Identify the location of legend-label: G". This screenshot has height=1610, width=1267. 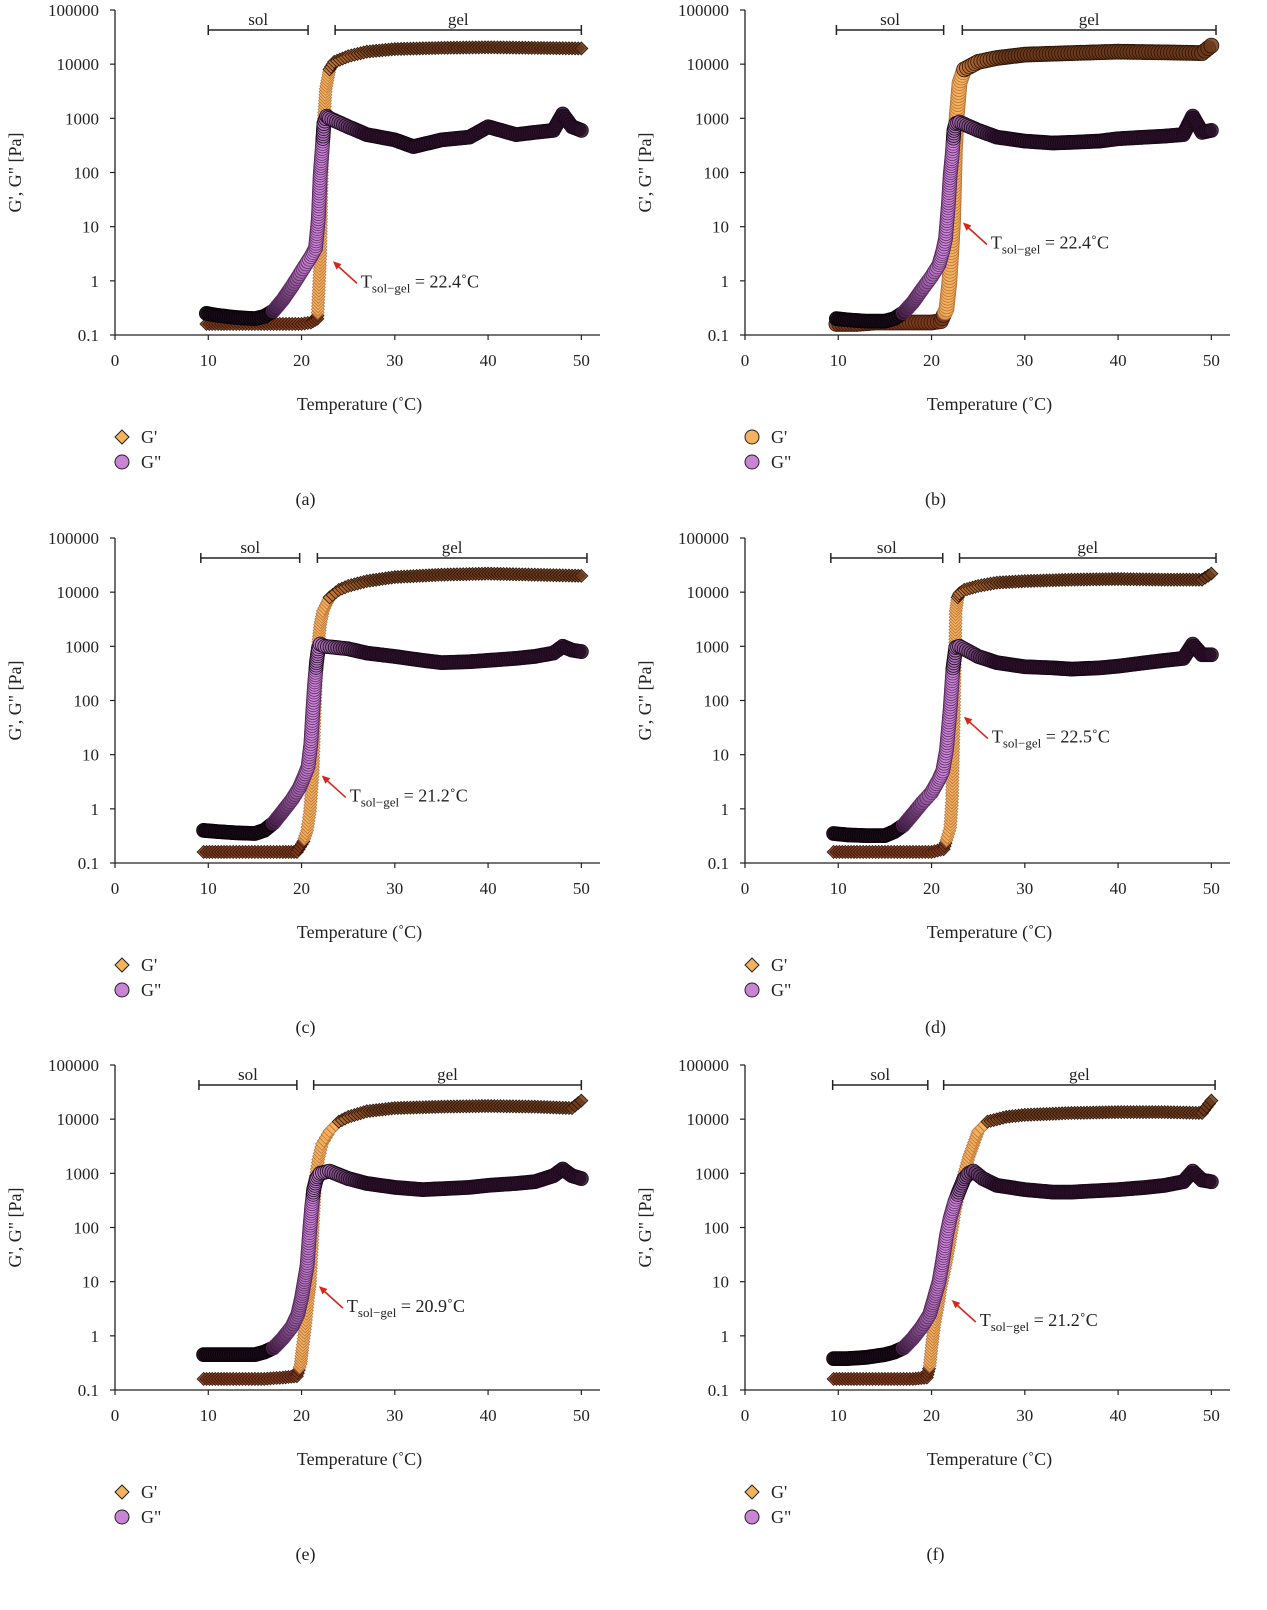
(151, 990).